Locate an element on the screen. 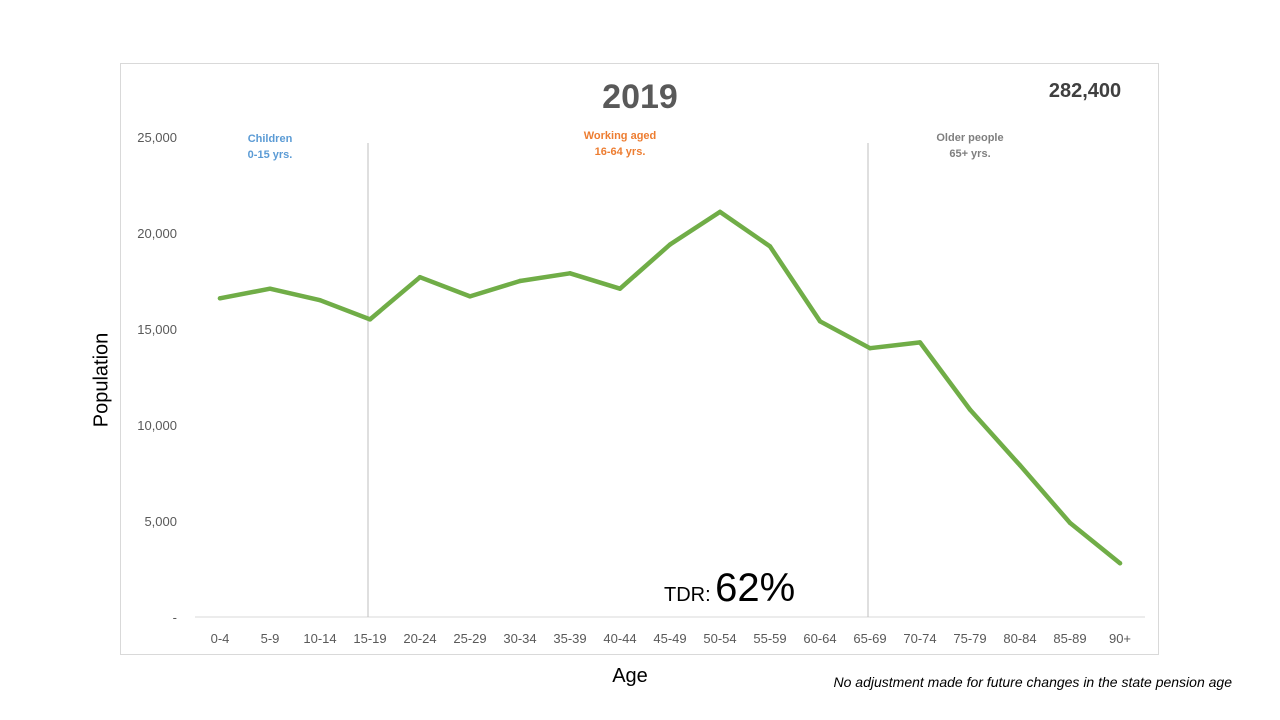 The width and height of the screenshot is (1280, 720). x-tick-label: 60-64 is located at coordinates (819, 638).